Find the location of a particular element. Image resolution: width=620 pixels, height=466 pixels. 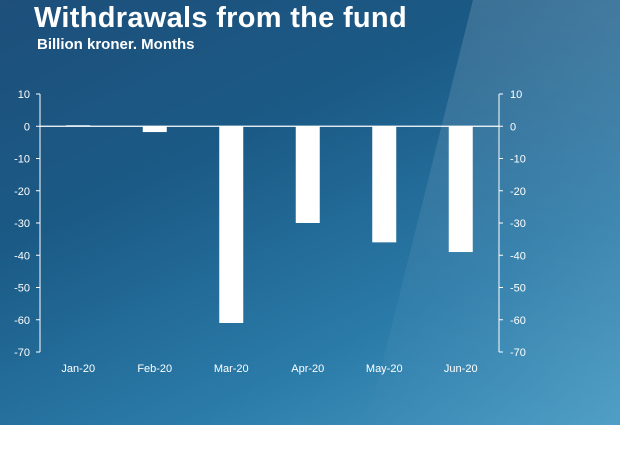

y-tick-label-left: 0 is located at coordinates (27, 127).